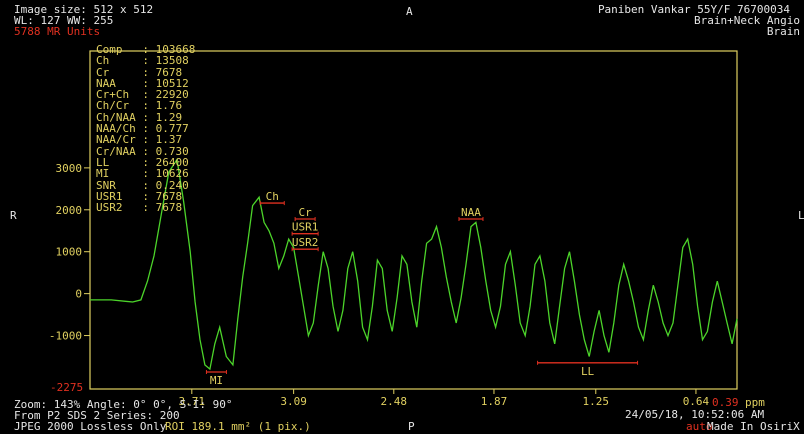 This screenshot has width=804, height=434. What do you see at coordinates (172, 174) in the screenshot?
I see `stat-value: 10626` at bounding box center [172, 174].